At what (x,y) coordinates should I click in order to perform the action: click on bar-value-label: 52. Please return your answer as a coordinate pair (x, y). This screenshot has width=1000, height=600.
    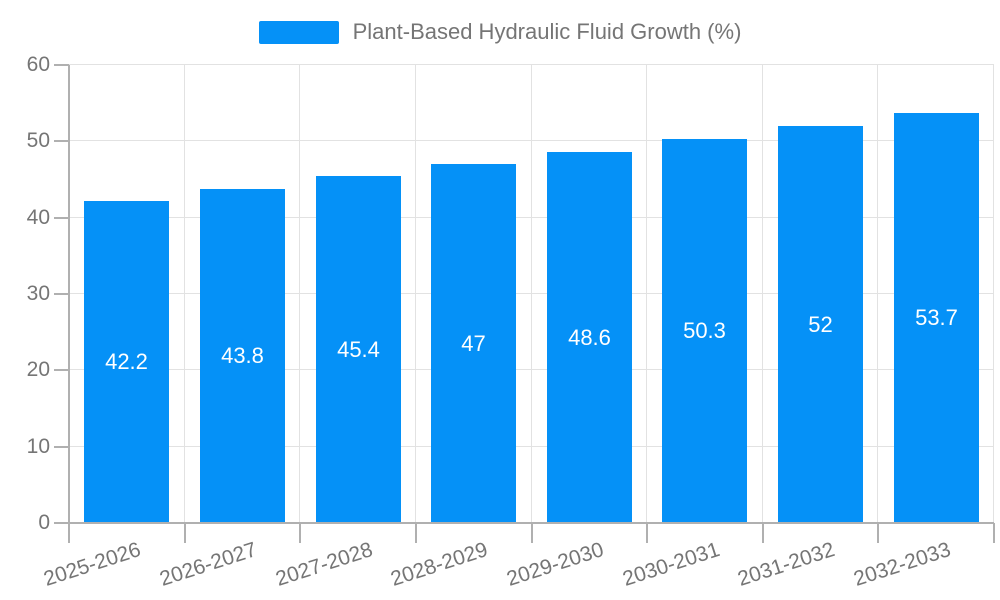
    Looking at the image, I should click on (820, 324).